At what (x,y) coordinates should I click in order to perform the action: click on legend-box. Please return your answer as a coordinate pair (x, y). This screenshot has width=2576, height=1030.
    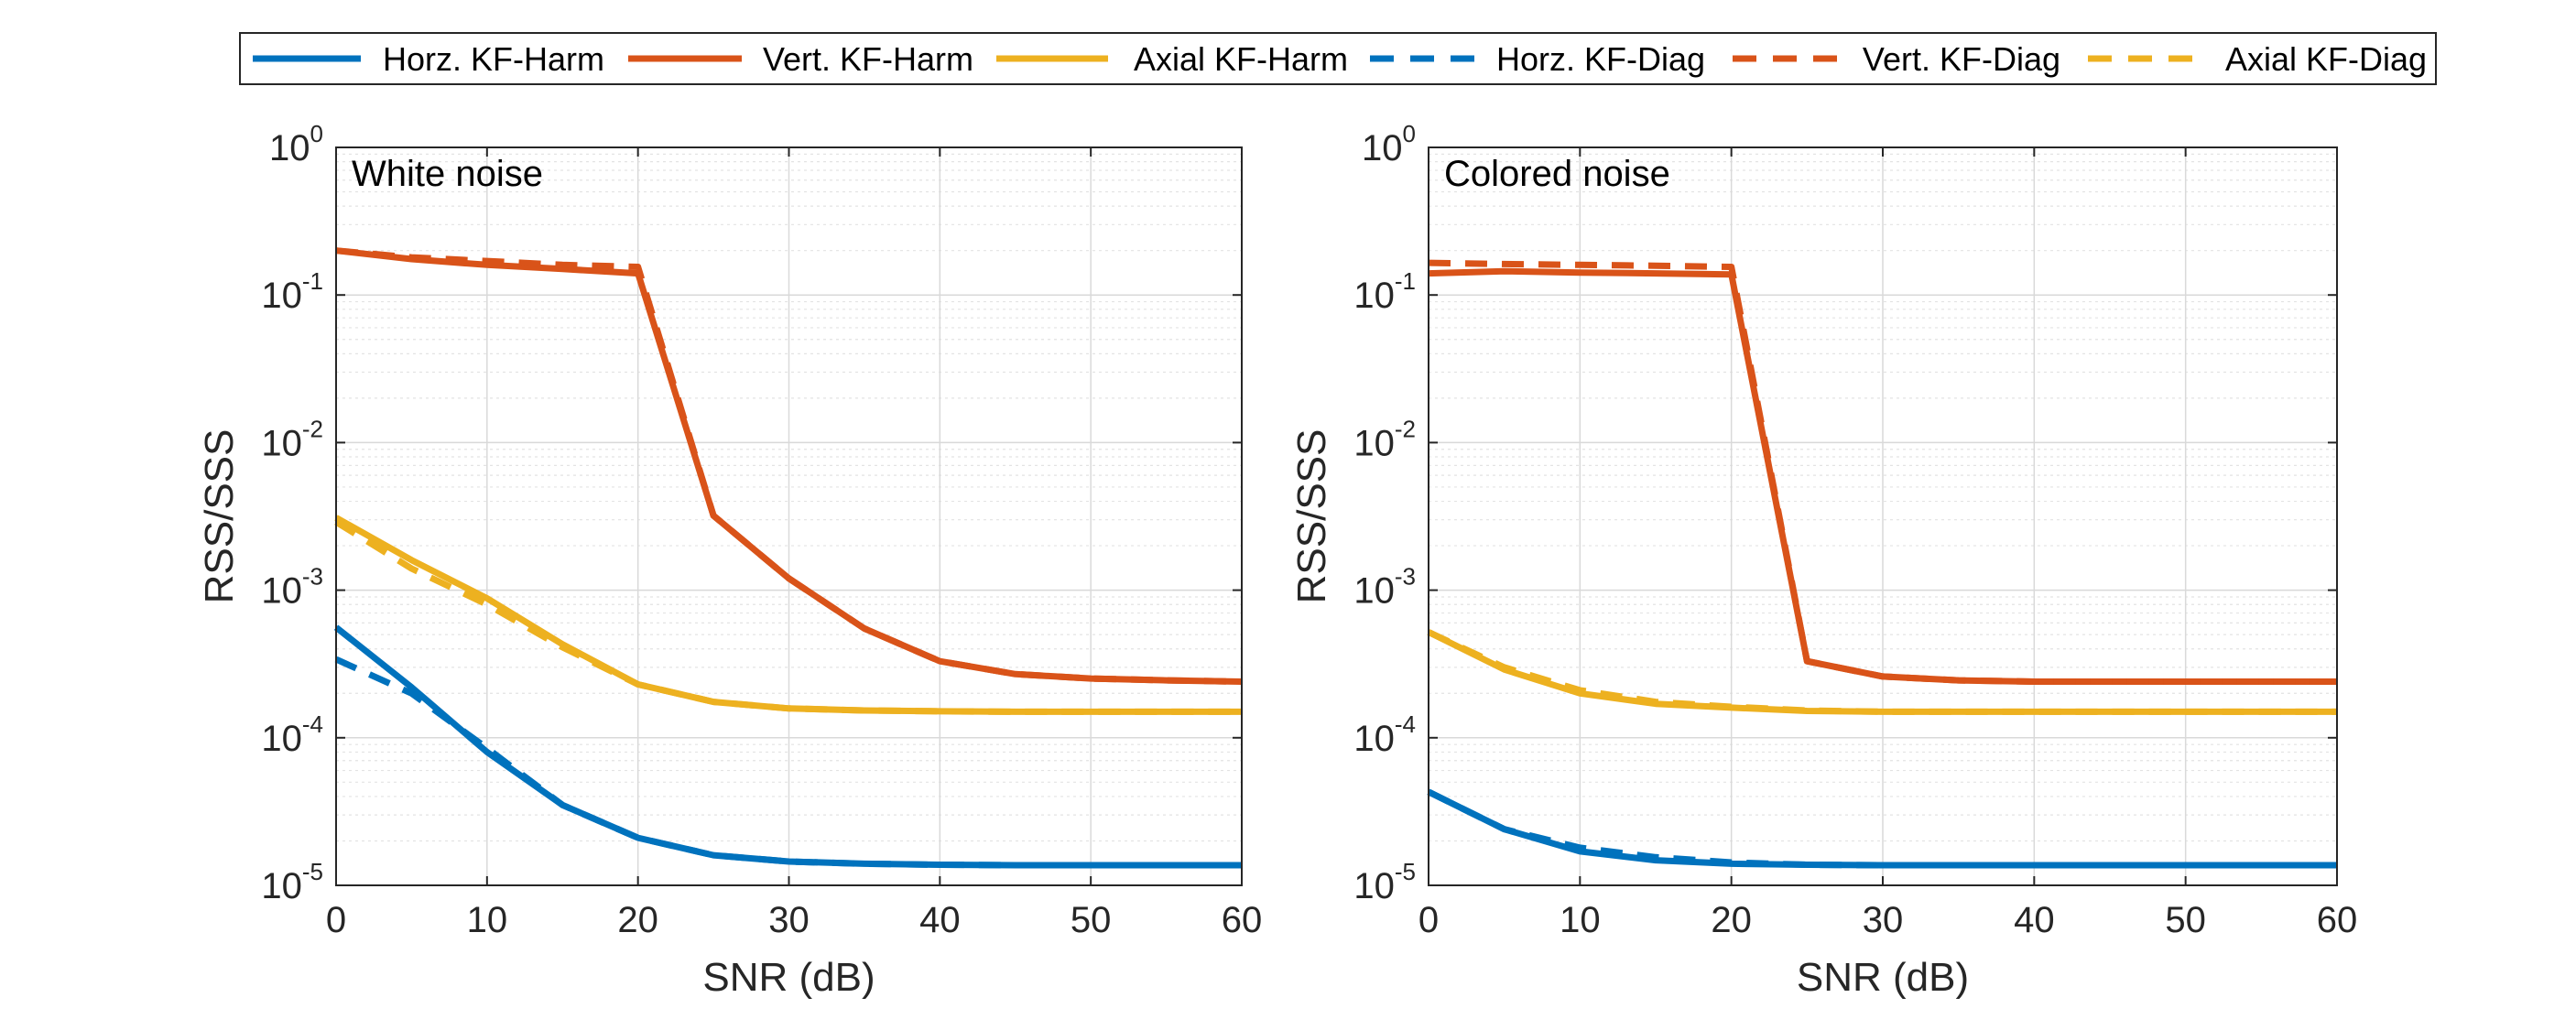
    Looking at the image, I should click on (1338, 58).